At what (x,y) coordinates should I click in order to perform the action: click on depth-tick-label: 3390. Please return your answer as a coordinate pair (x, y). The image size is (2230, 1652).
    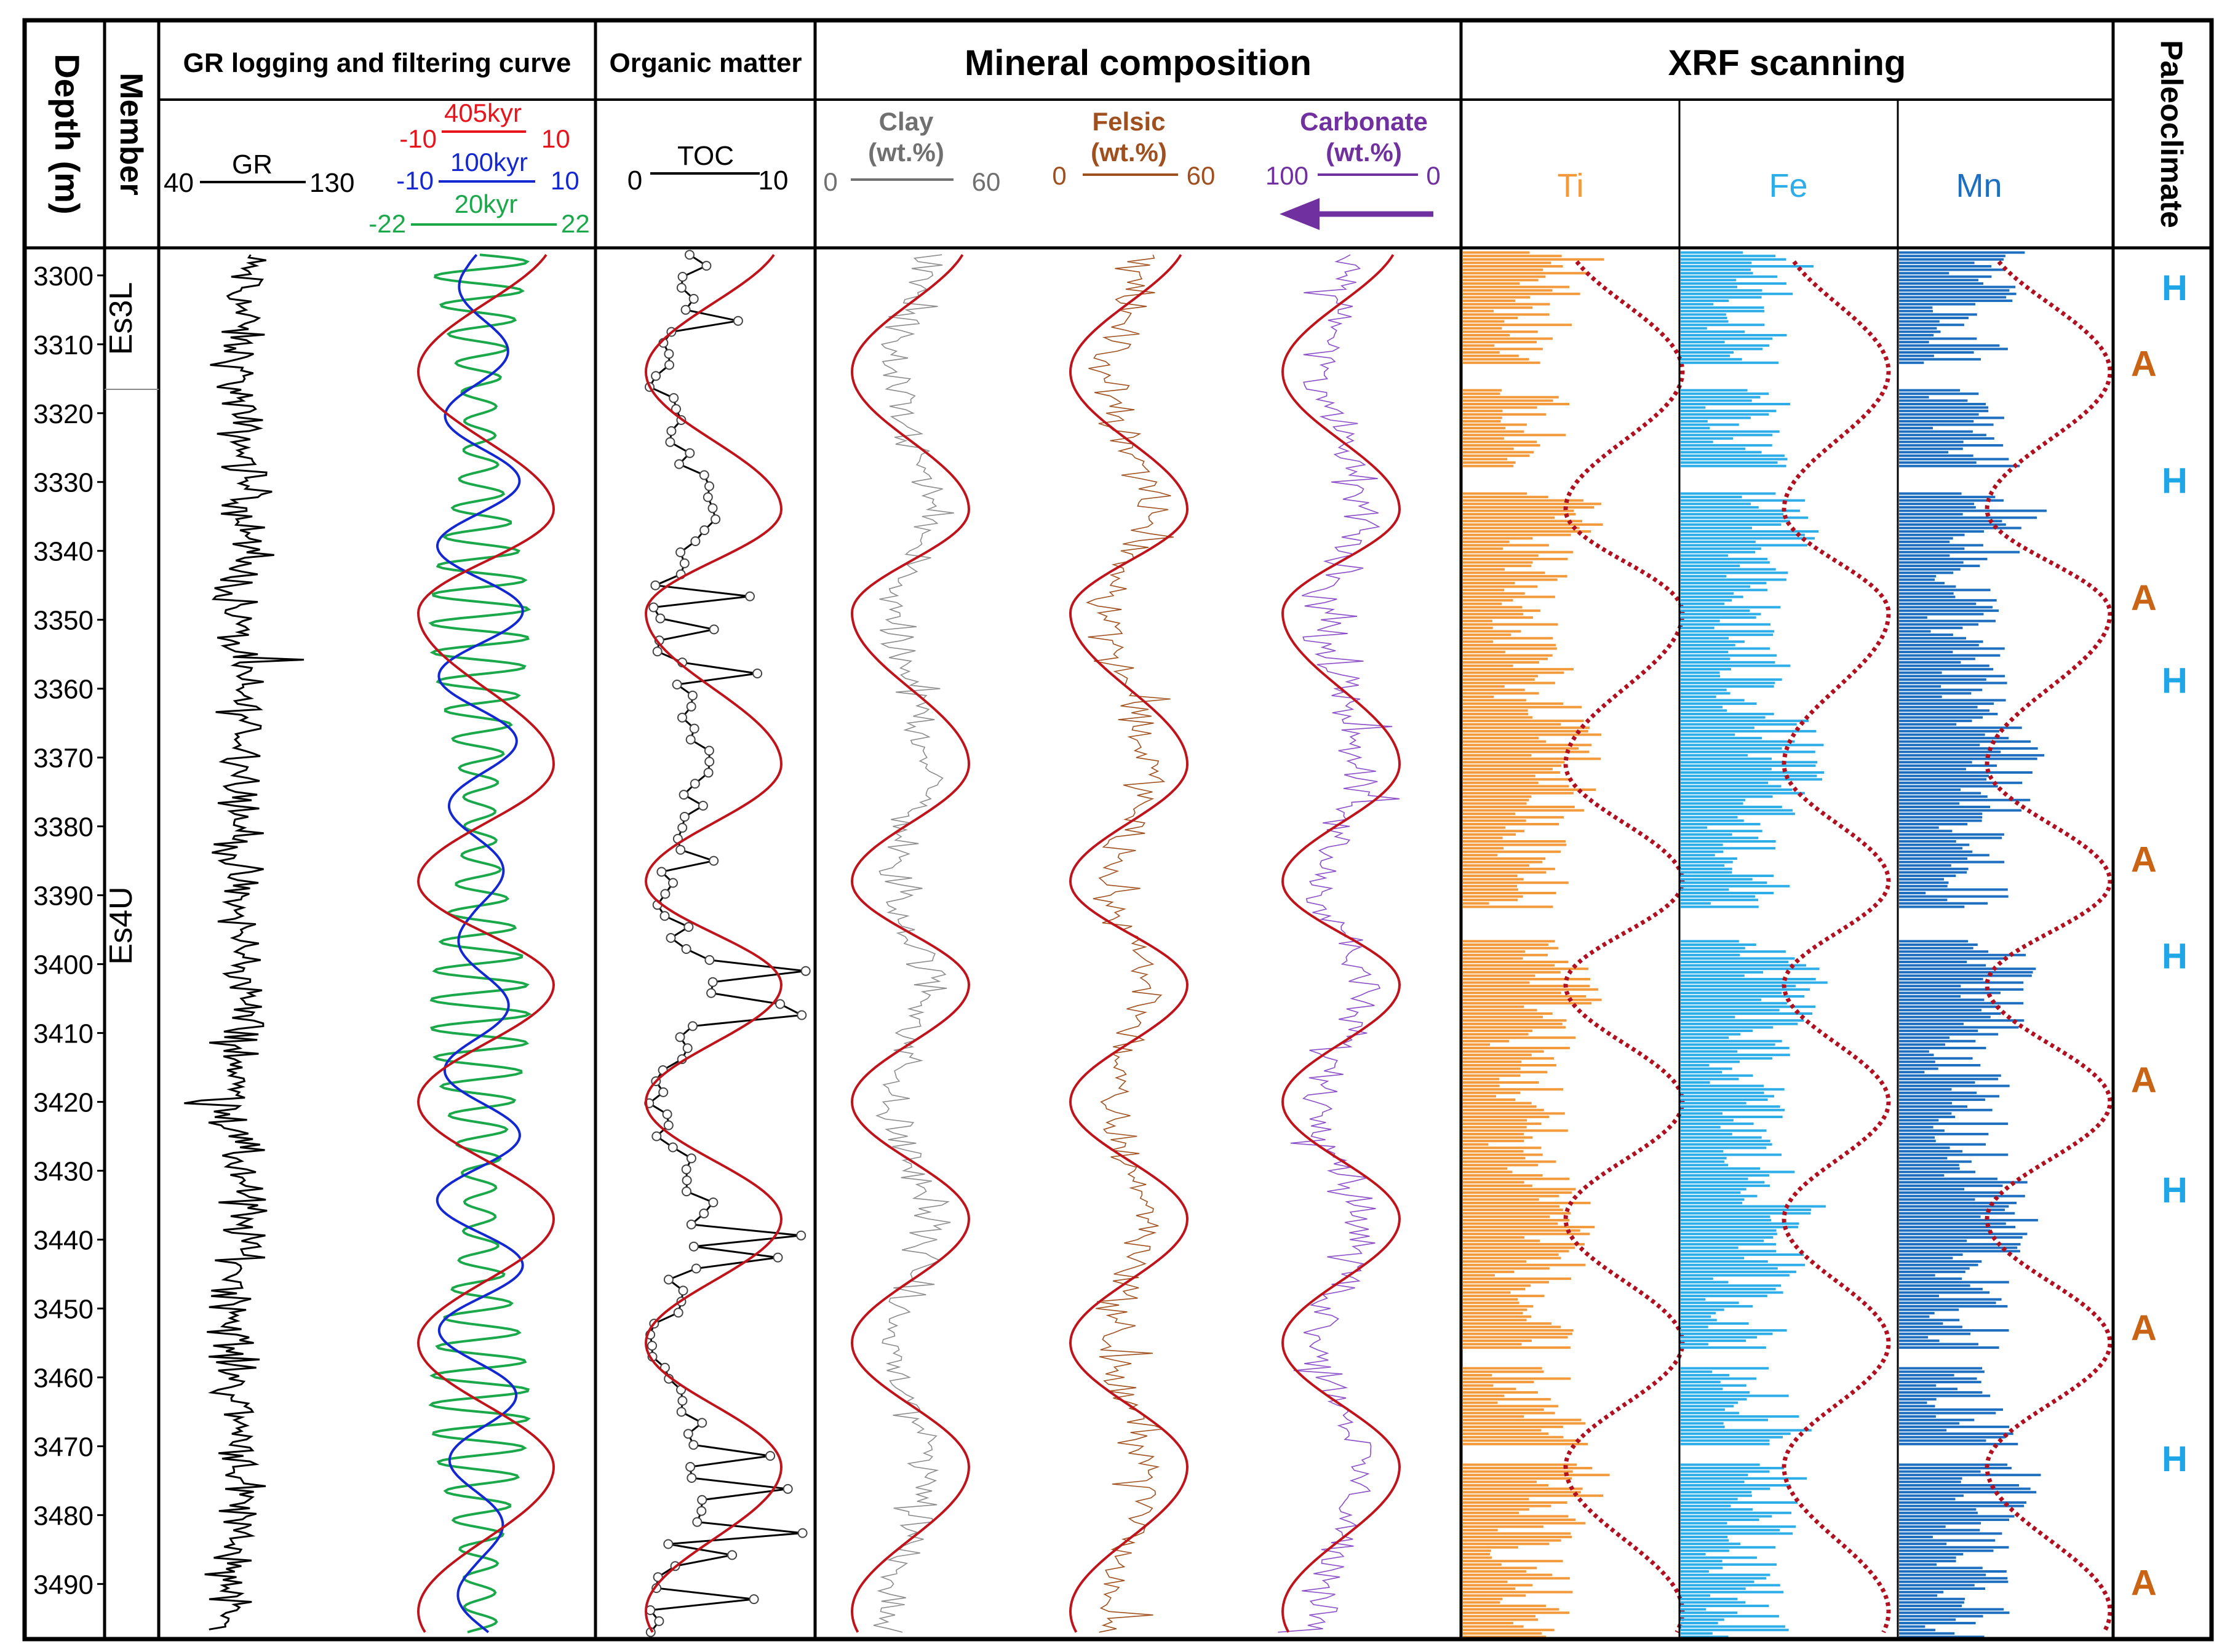
    Looking at the image, I should click on (63, 896).